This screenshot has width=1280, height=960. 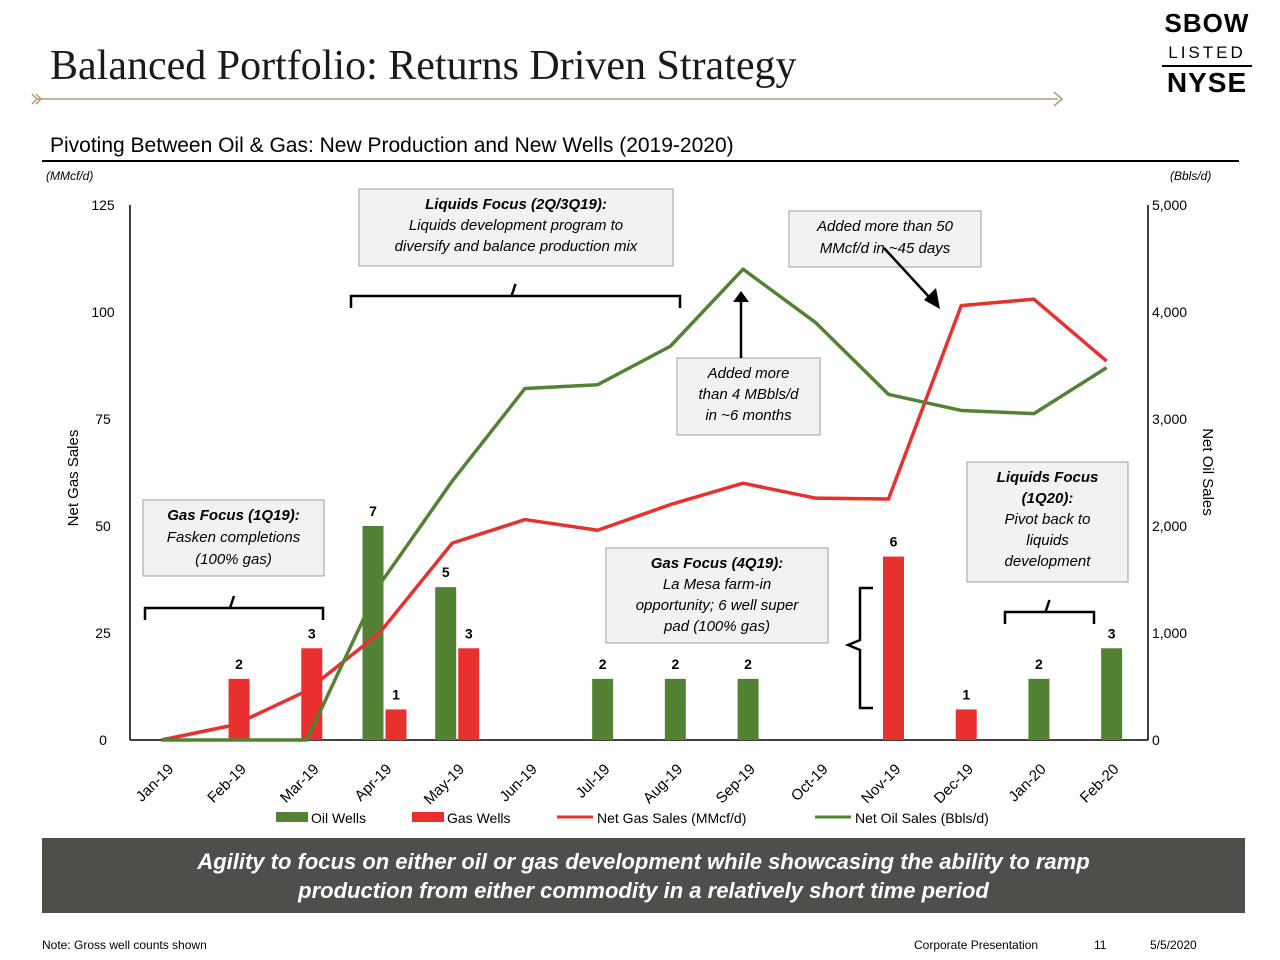 What do you see at coordinates (858, 648) in the screenshot?
I see `bracket-vertical` at bounding box center [858, 648].